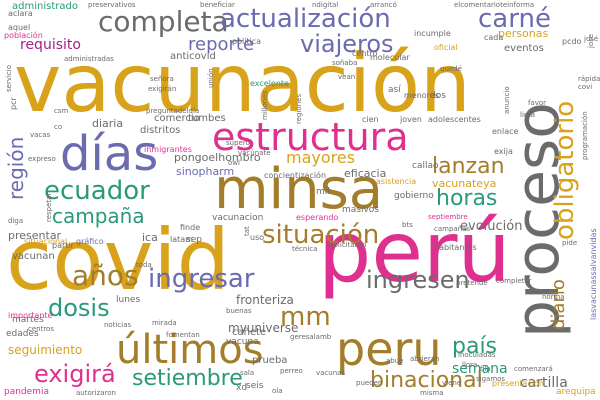 This screenshot has width=600, height=400. Describe the element at coordinates (207, 118) in the screenshot. I see `word: tumbes` at that location.